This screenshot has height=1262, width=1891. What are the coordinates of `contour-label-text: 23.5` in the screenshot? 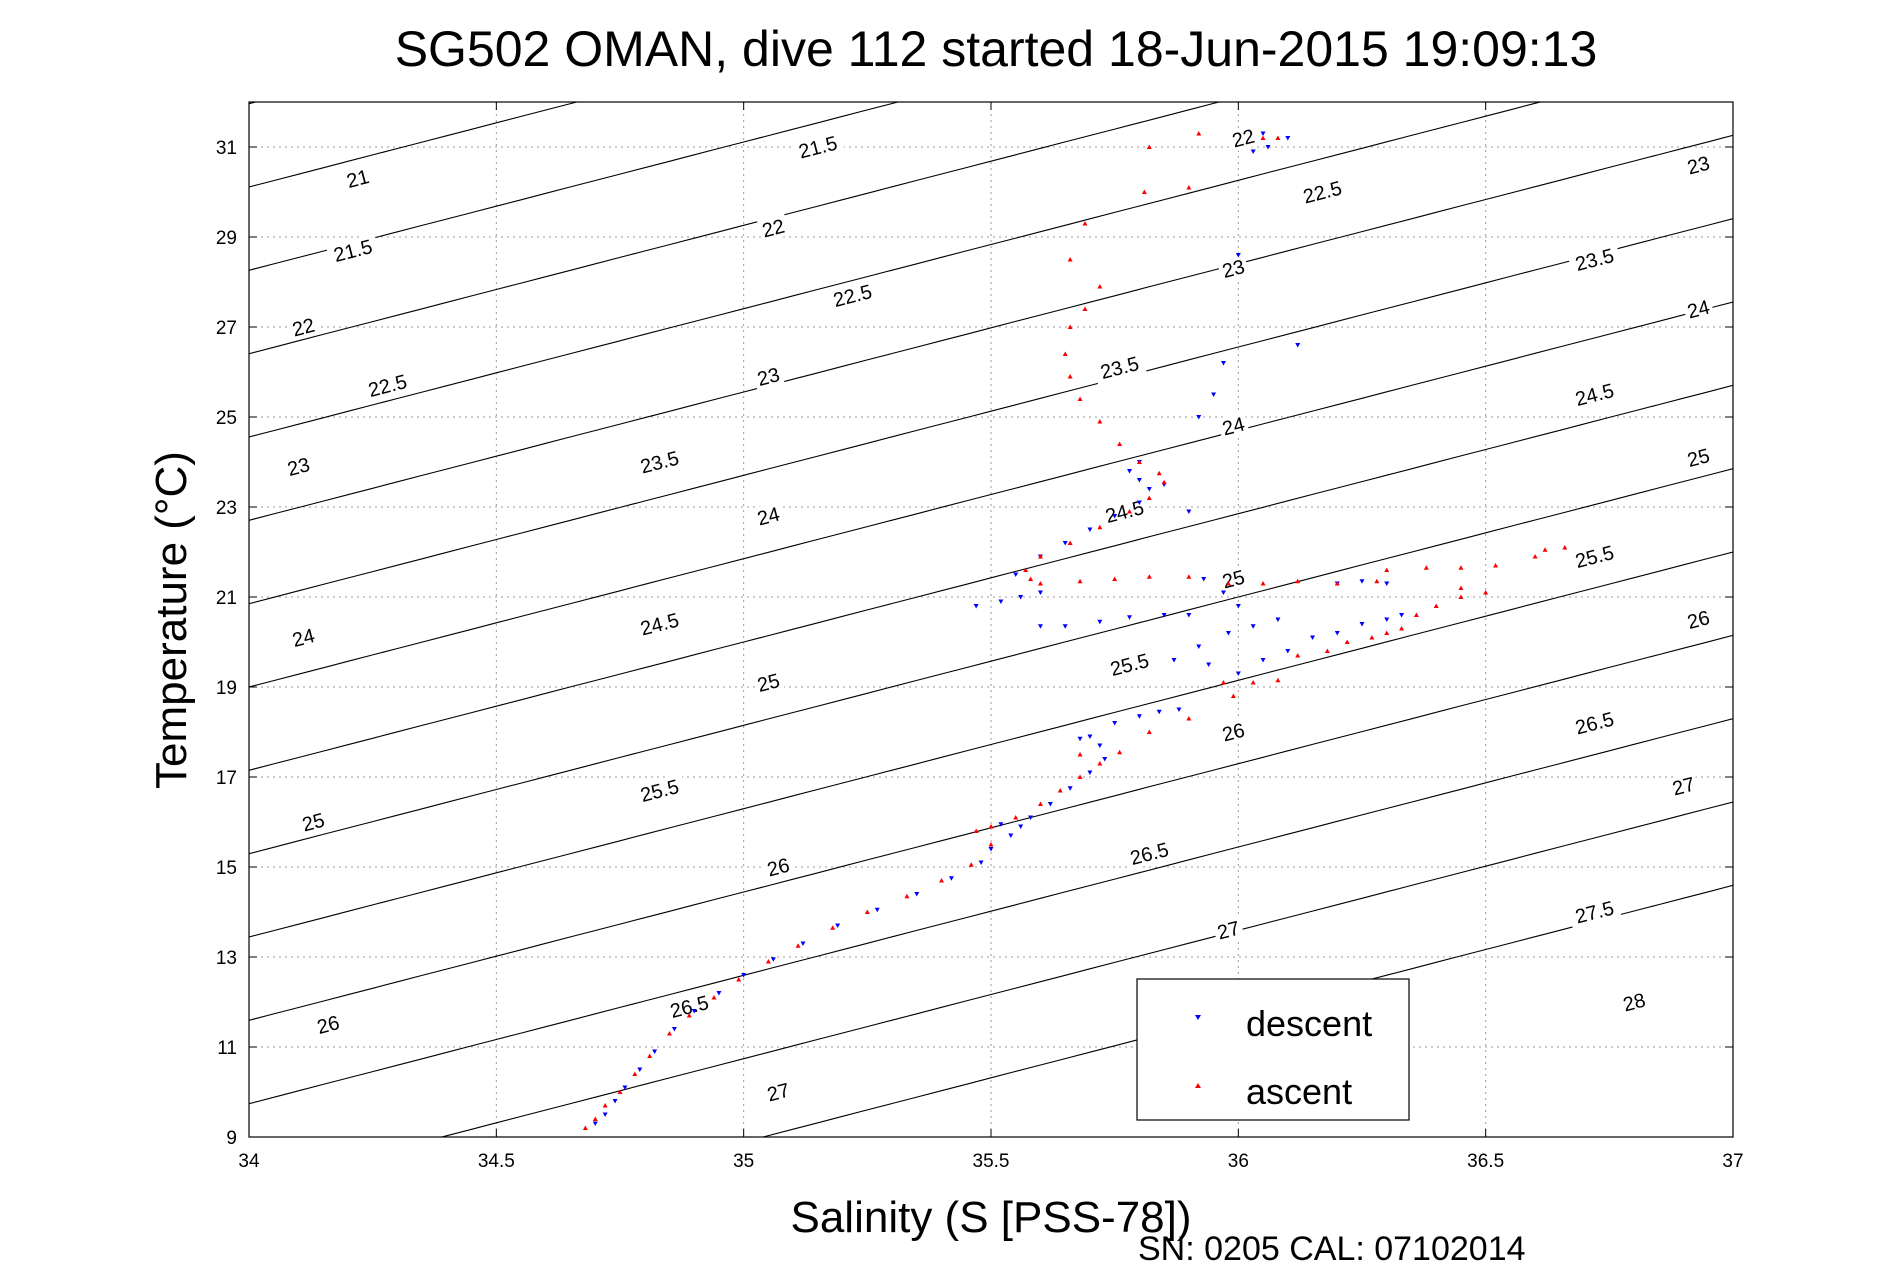 It's located at (1119, 368).